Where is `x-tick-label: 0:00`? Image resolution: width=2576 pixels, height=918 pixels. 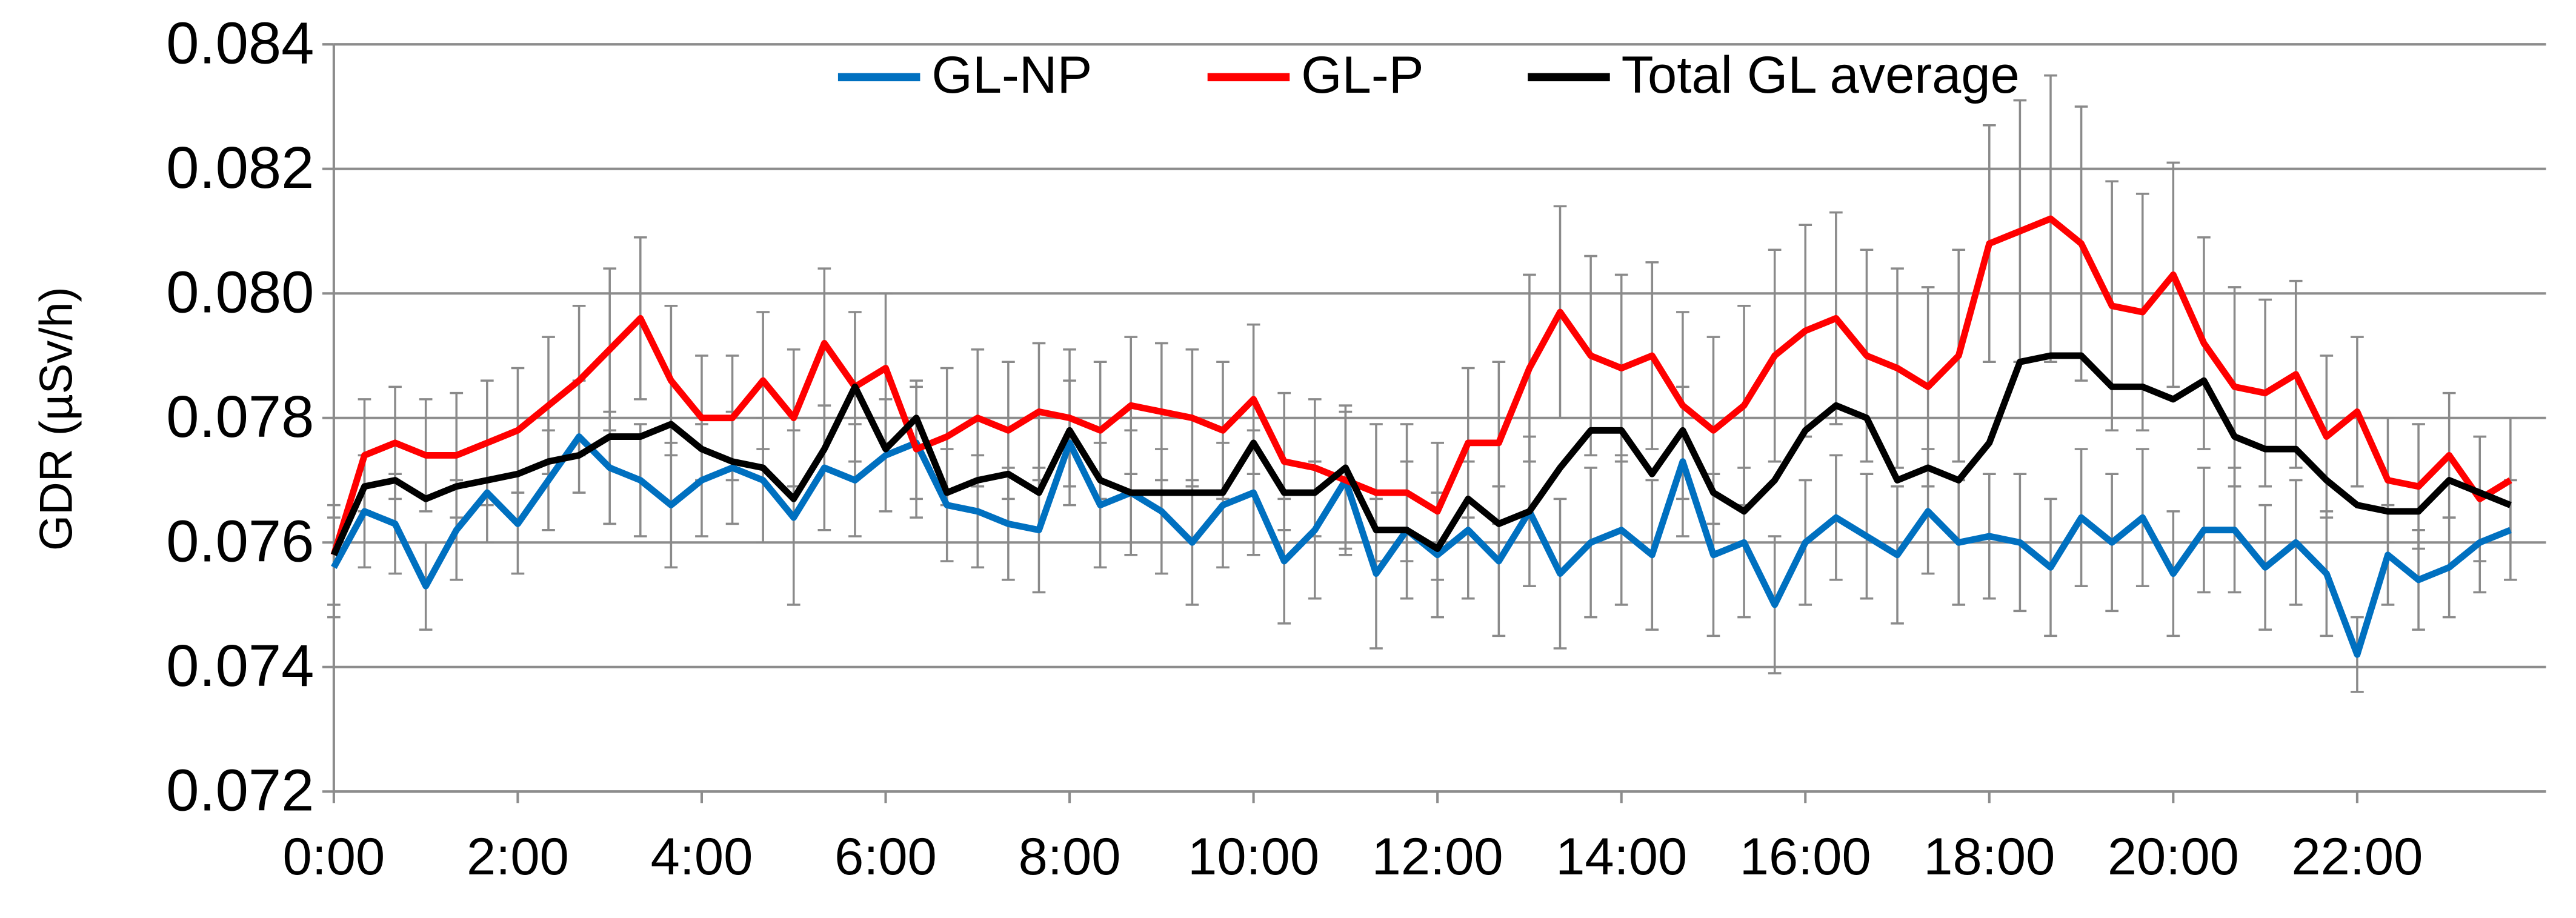
x-tick-label: 0:00 is located at coordinates (333, 856).